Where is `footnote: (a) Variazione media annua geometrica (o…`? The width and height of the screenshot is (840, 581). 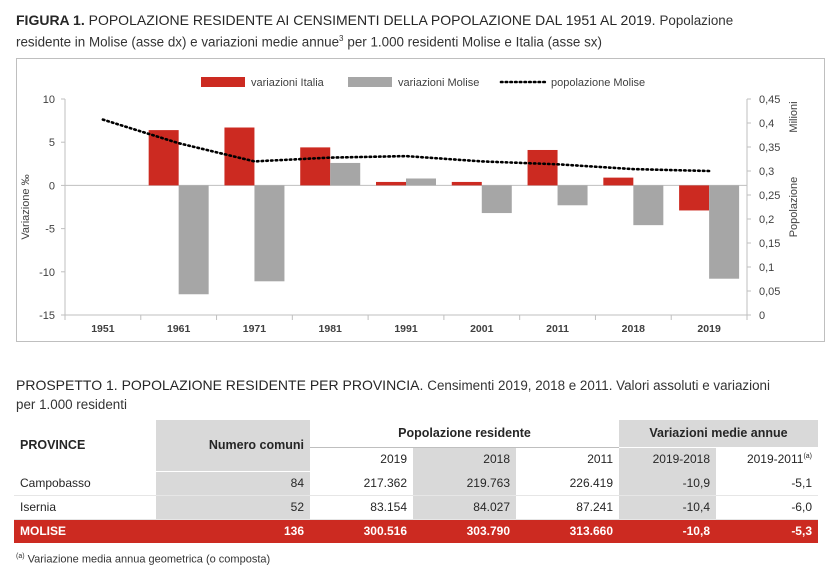 footnote: (a) Variazione media annua geometrica (o… is located at coordinates (143, 559).